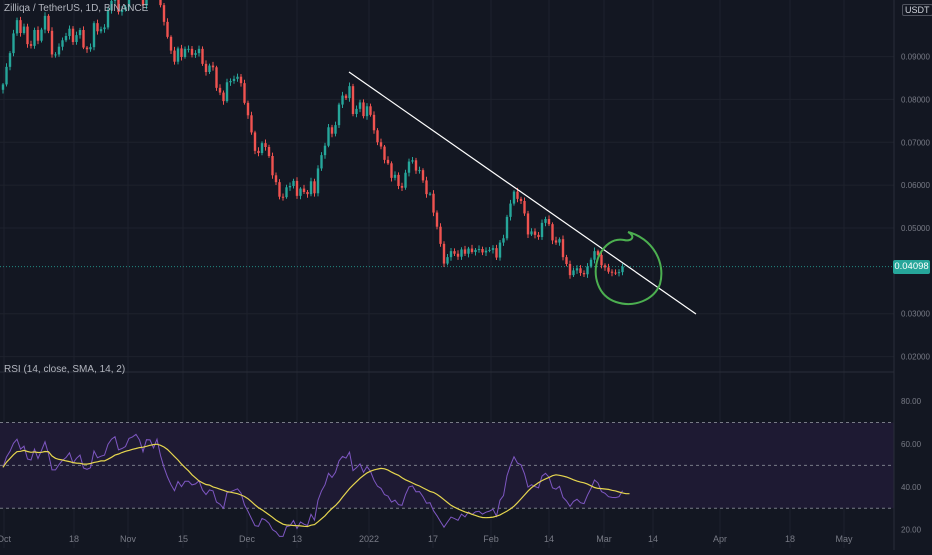  What do you see at coordinates (844, 539) in the screenshot?
I see `x-tick-label: May` at bounding box center [844, 539].